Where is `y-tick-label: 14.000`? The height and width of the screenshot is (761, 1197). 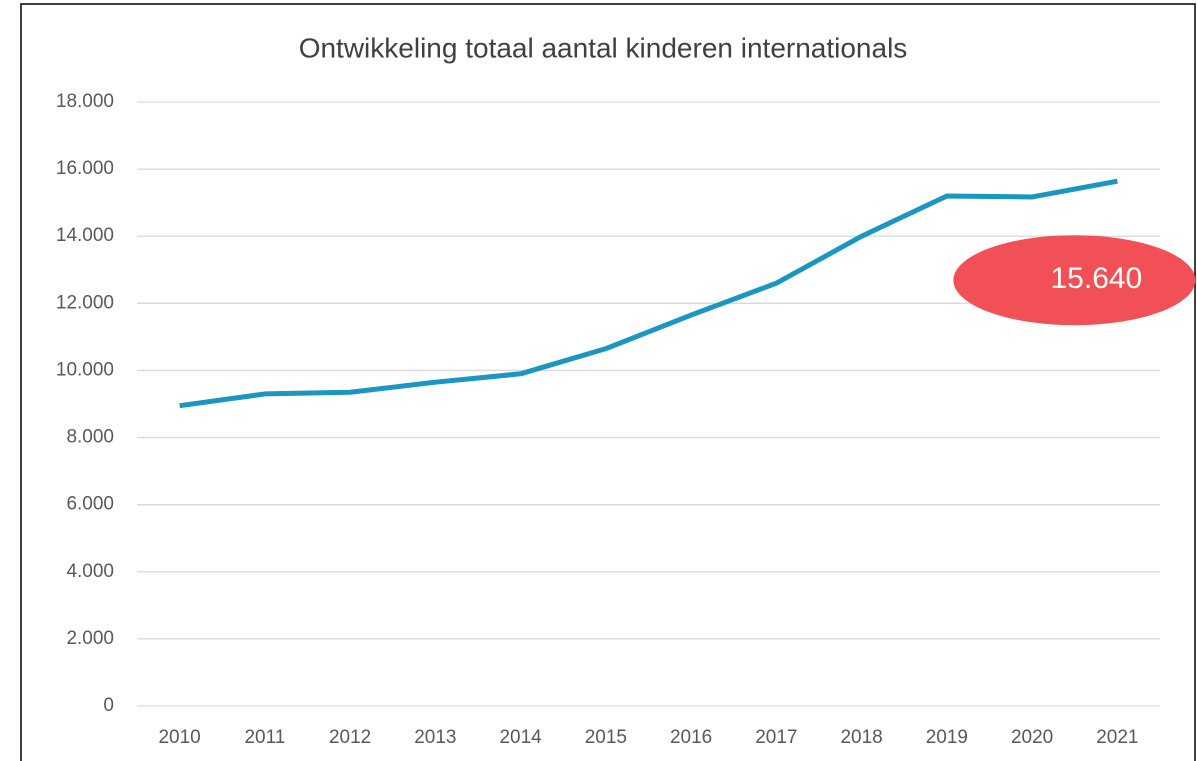
y-tick-label: 14.000 is located at coordinates (85, 235).